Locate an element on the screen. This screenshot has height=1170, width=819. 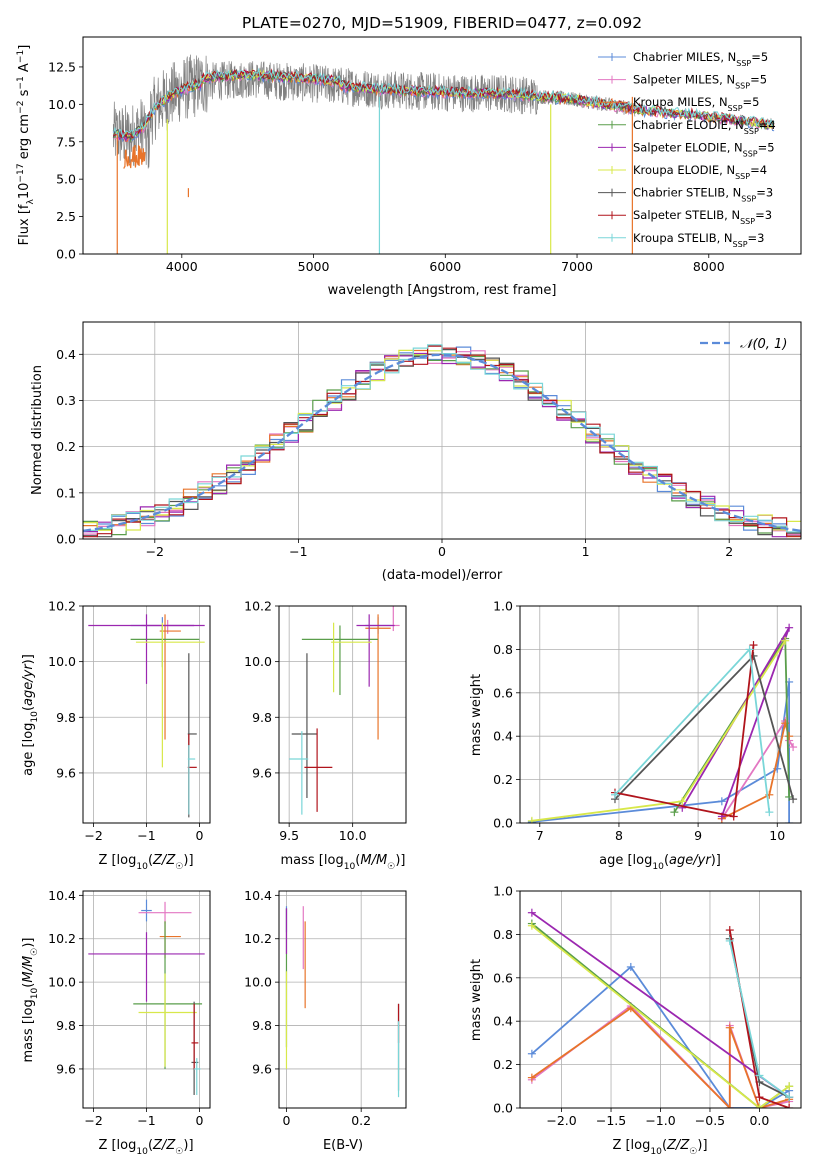
legend-text: Kroupa ELODIE, N is located at coordinates (684, 170).